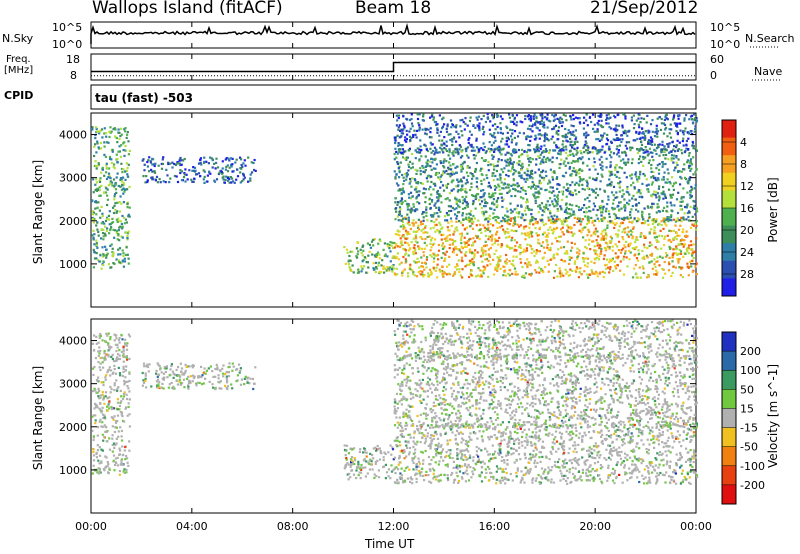 This screenshot has height=554, width=800. Describe the element at coordinates (18, 38) in the screenshot. I see `n-sky-label: N.Sky` at that location.